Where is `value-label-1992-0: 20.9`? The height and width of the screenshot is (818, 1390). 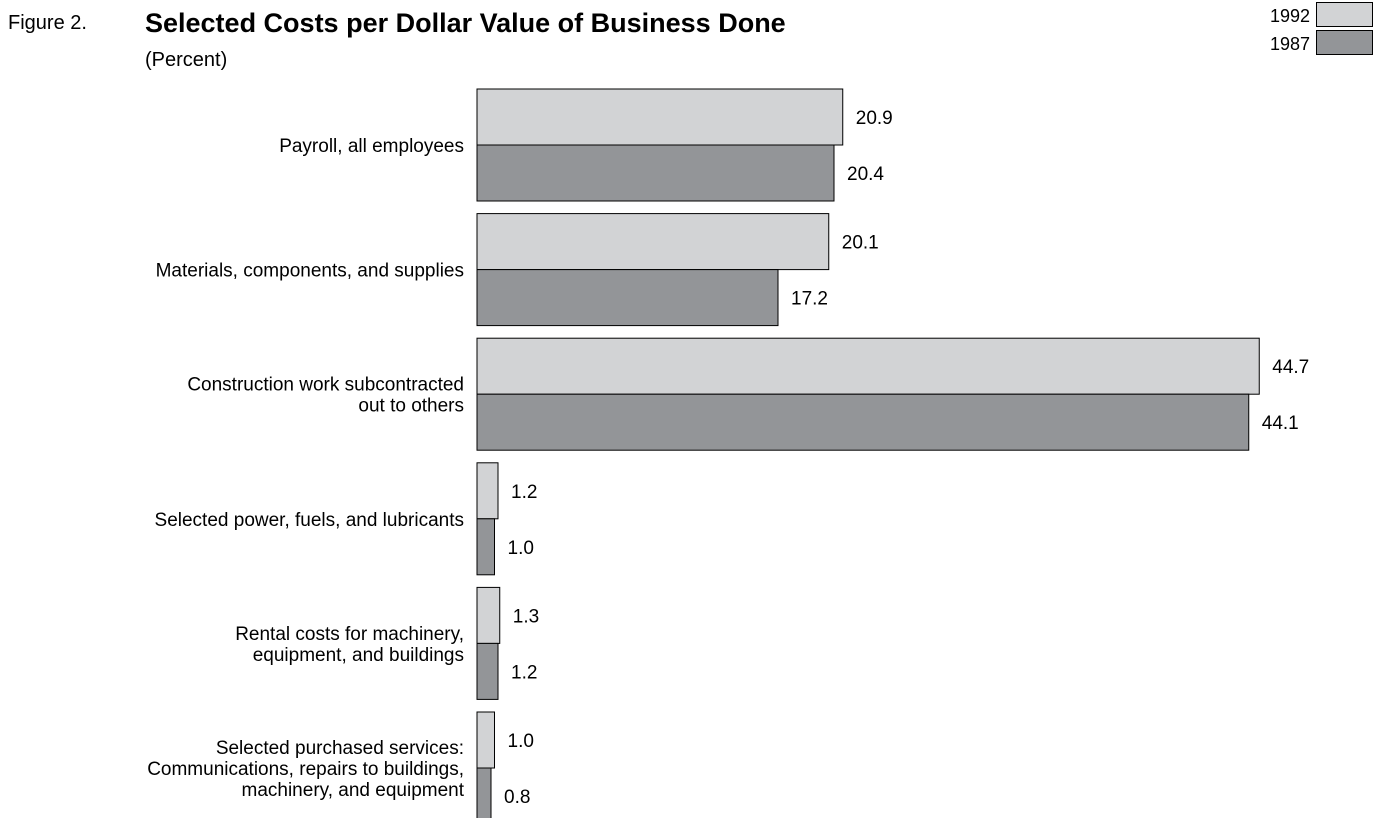
value-label-1992-0: 20.9 is located at coordinates (874, 118).